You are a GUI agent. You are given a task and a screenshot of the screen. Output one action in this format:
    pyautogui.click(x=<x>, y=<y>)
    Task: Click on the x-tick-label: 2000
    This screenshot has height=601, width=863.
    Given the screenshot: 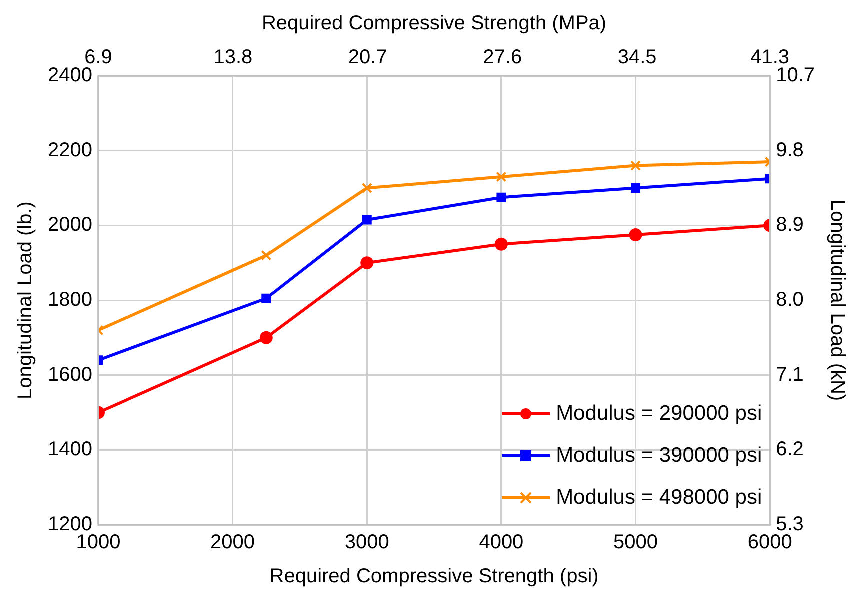 What is the action you would take?
    pyautogui.click(x=233, y=543)
    